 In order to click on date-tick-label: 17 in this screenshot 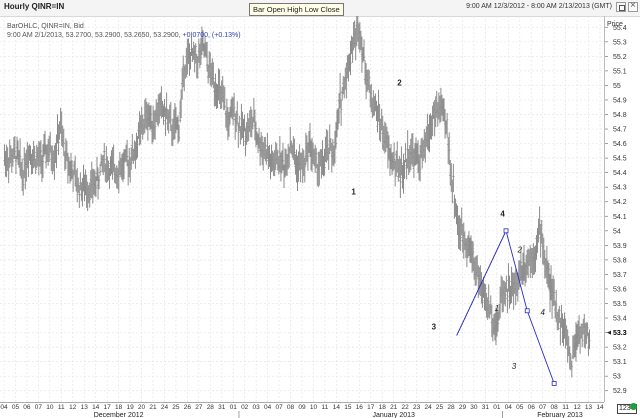, I will do `click(108, 407)`.